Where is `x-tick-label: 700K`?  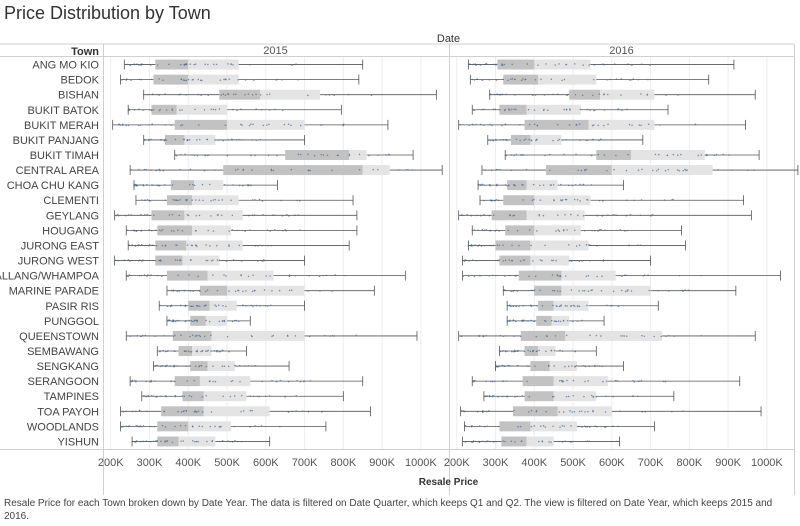 x-tick-label: 700K is located at coordinates (651, 463).